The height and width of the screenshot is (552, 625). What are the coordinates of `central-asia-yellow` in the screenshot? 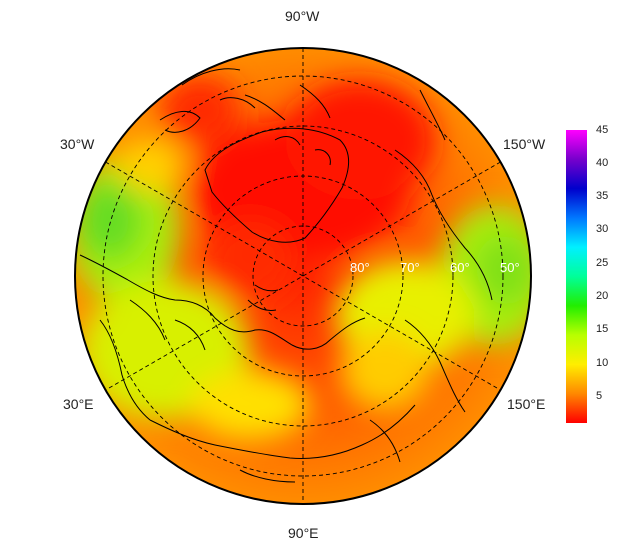 It's located at (250, 405).